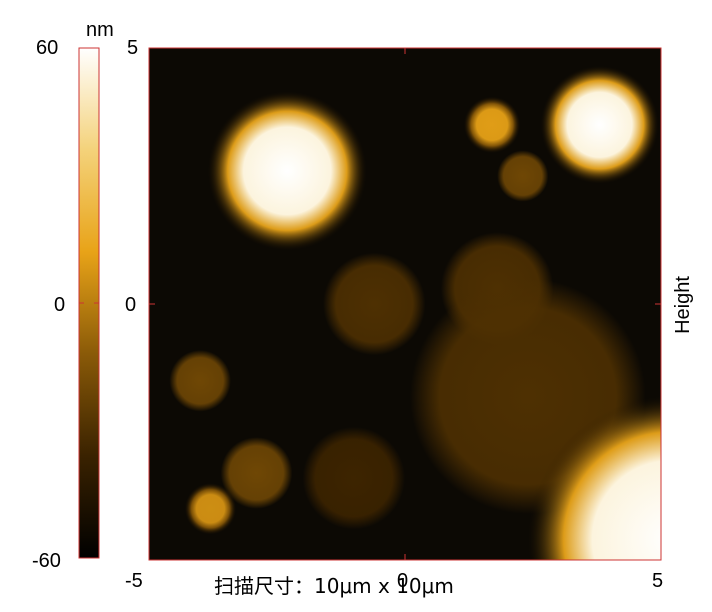 This screenshot has width=712, height=612. What do you see at coordinates (134, 581) in the screenshot?
I see `x-tick-min: -5` at bounding box center [134, 581].